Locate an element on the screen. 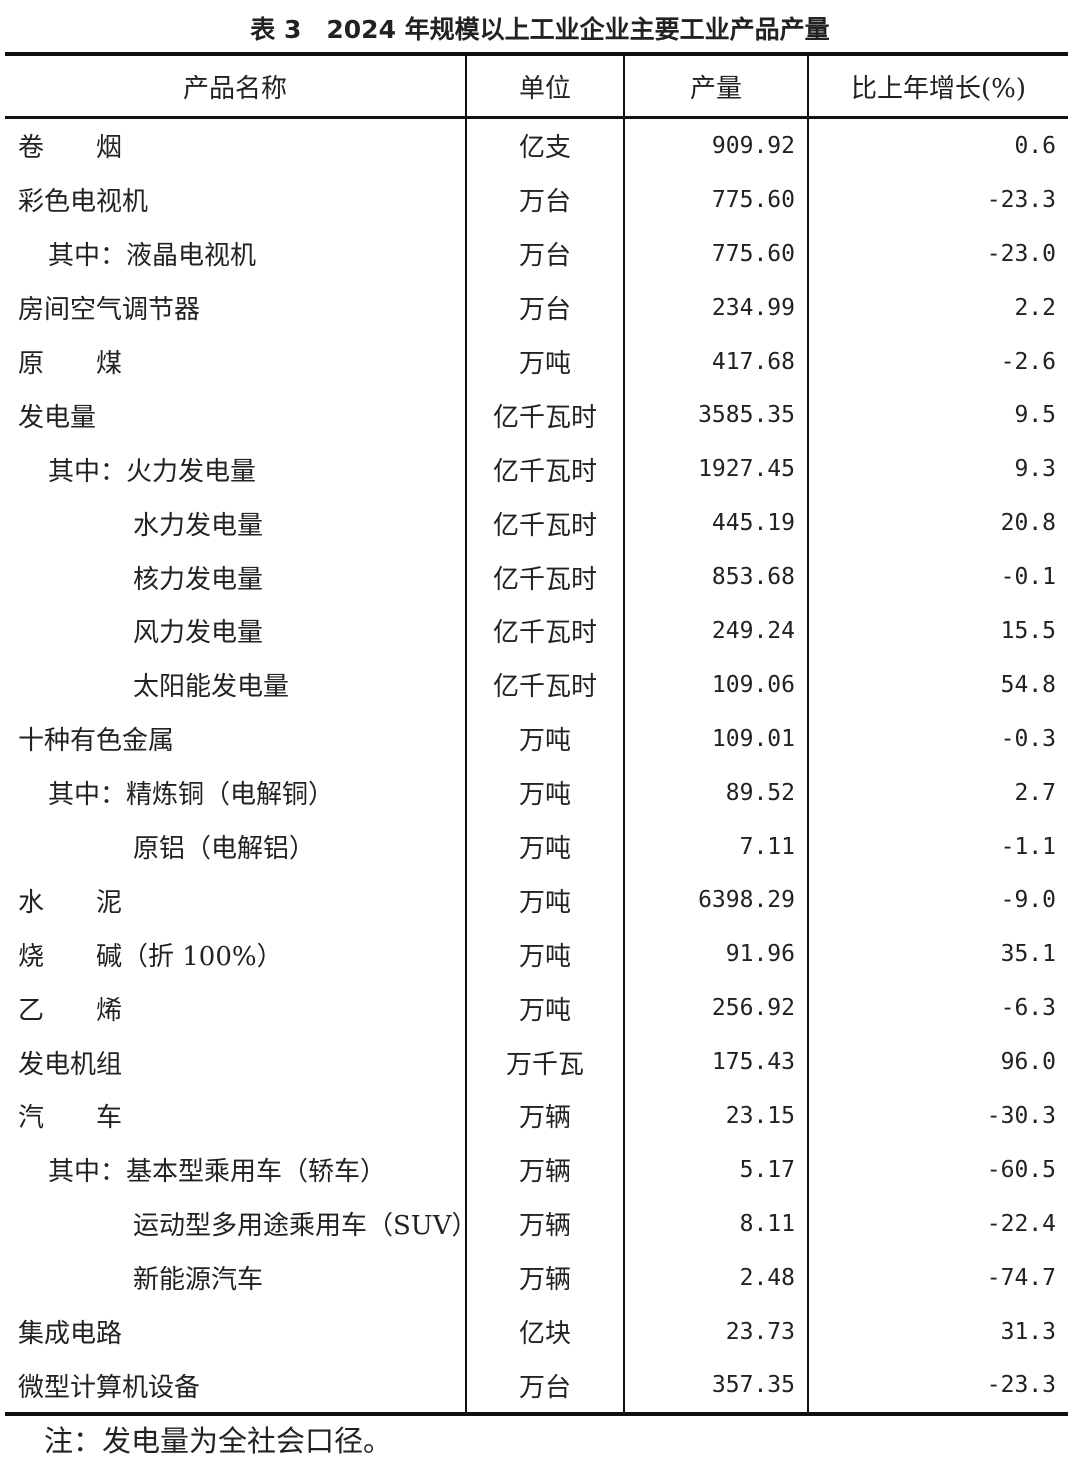 The width and height of the screenshot is (1080, 1474). unit: 亿块 is located at coordinates (544, 1331).